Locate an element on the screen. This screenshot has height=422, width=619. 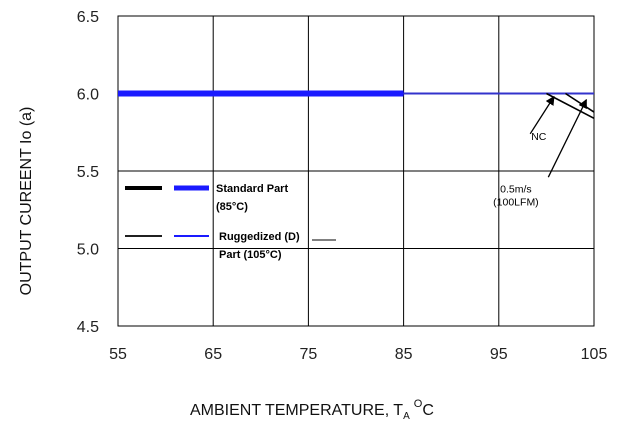
x-axis-label-superscript: O is located at coordinates (418, 404).